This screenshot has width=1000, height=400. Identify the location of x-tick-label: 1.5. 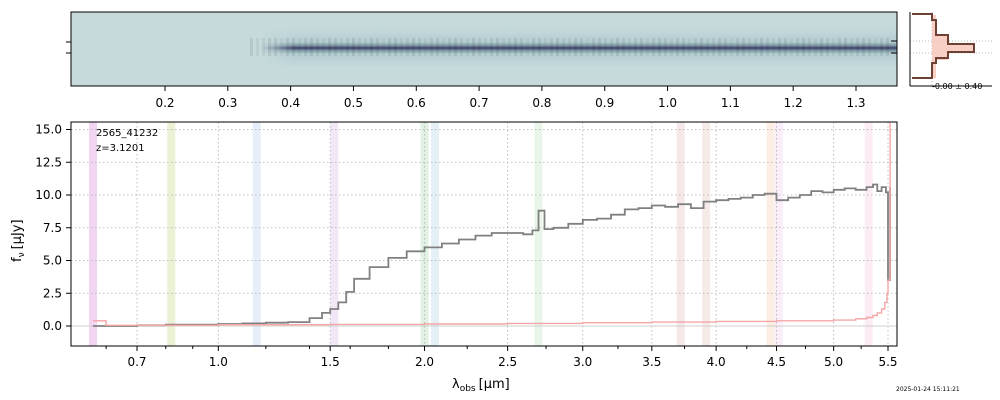
(330, 362).